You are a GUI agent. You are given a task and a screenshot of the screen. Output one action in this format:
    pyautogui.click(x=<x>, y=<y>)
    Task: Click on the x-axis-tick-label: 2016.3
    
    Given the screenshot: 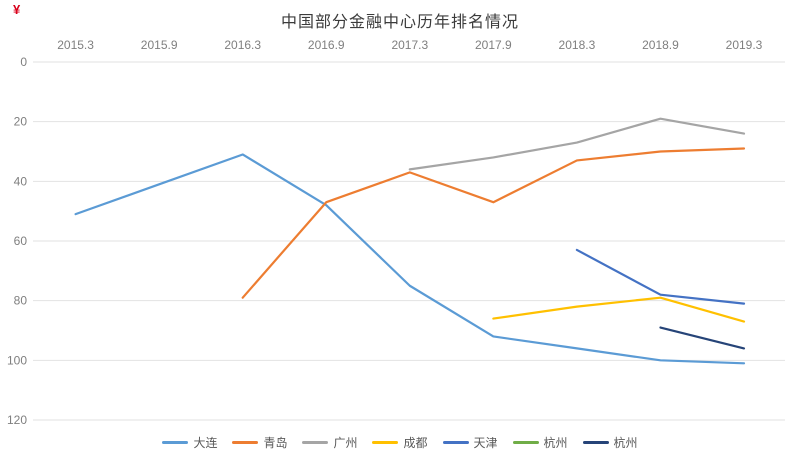 What is the action you would take?
    pyautogui.click(x=242, y=45)
    